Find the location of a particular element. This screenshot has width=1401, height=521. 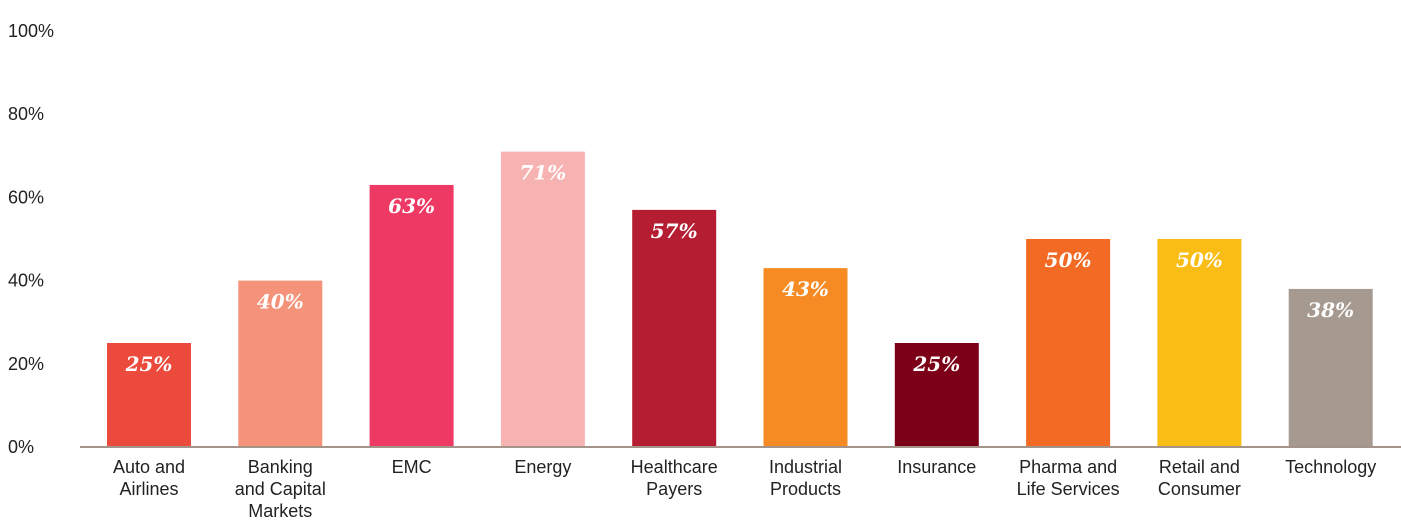

bar-value-label: 43% is located at coordinates (805, 289).